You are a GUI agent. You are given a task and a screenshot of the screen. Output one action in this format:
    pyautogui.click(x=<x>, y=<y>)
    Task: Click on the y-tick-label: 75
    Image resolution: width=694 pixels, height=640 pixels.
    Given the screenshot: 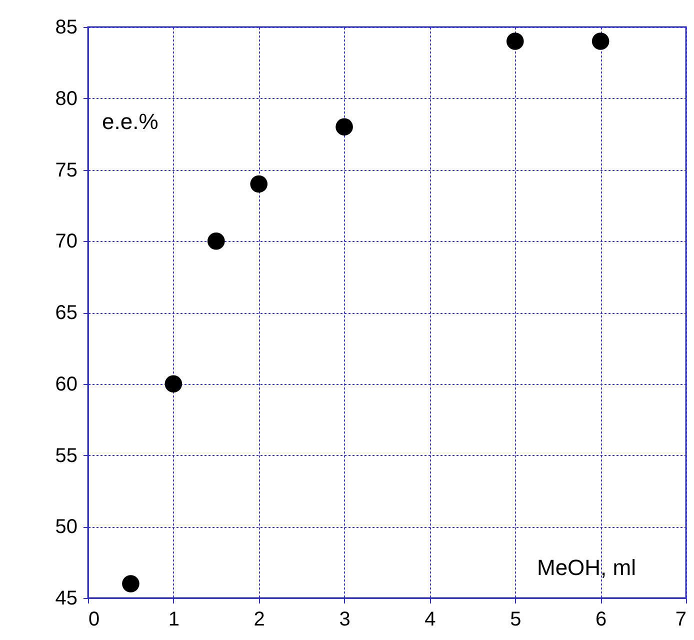 What is the action you would take?
    pyautogui.click(x=66, y=170)
    